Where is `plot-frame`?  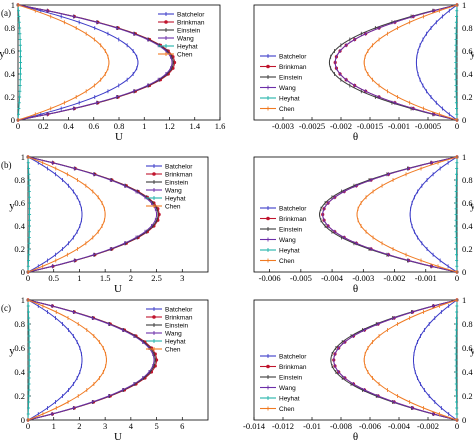
plot-frame is located at coordinates (355, 214).